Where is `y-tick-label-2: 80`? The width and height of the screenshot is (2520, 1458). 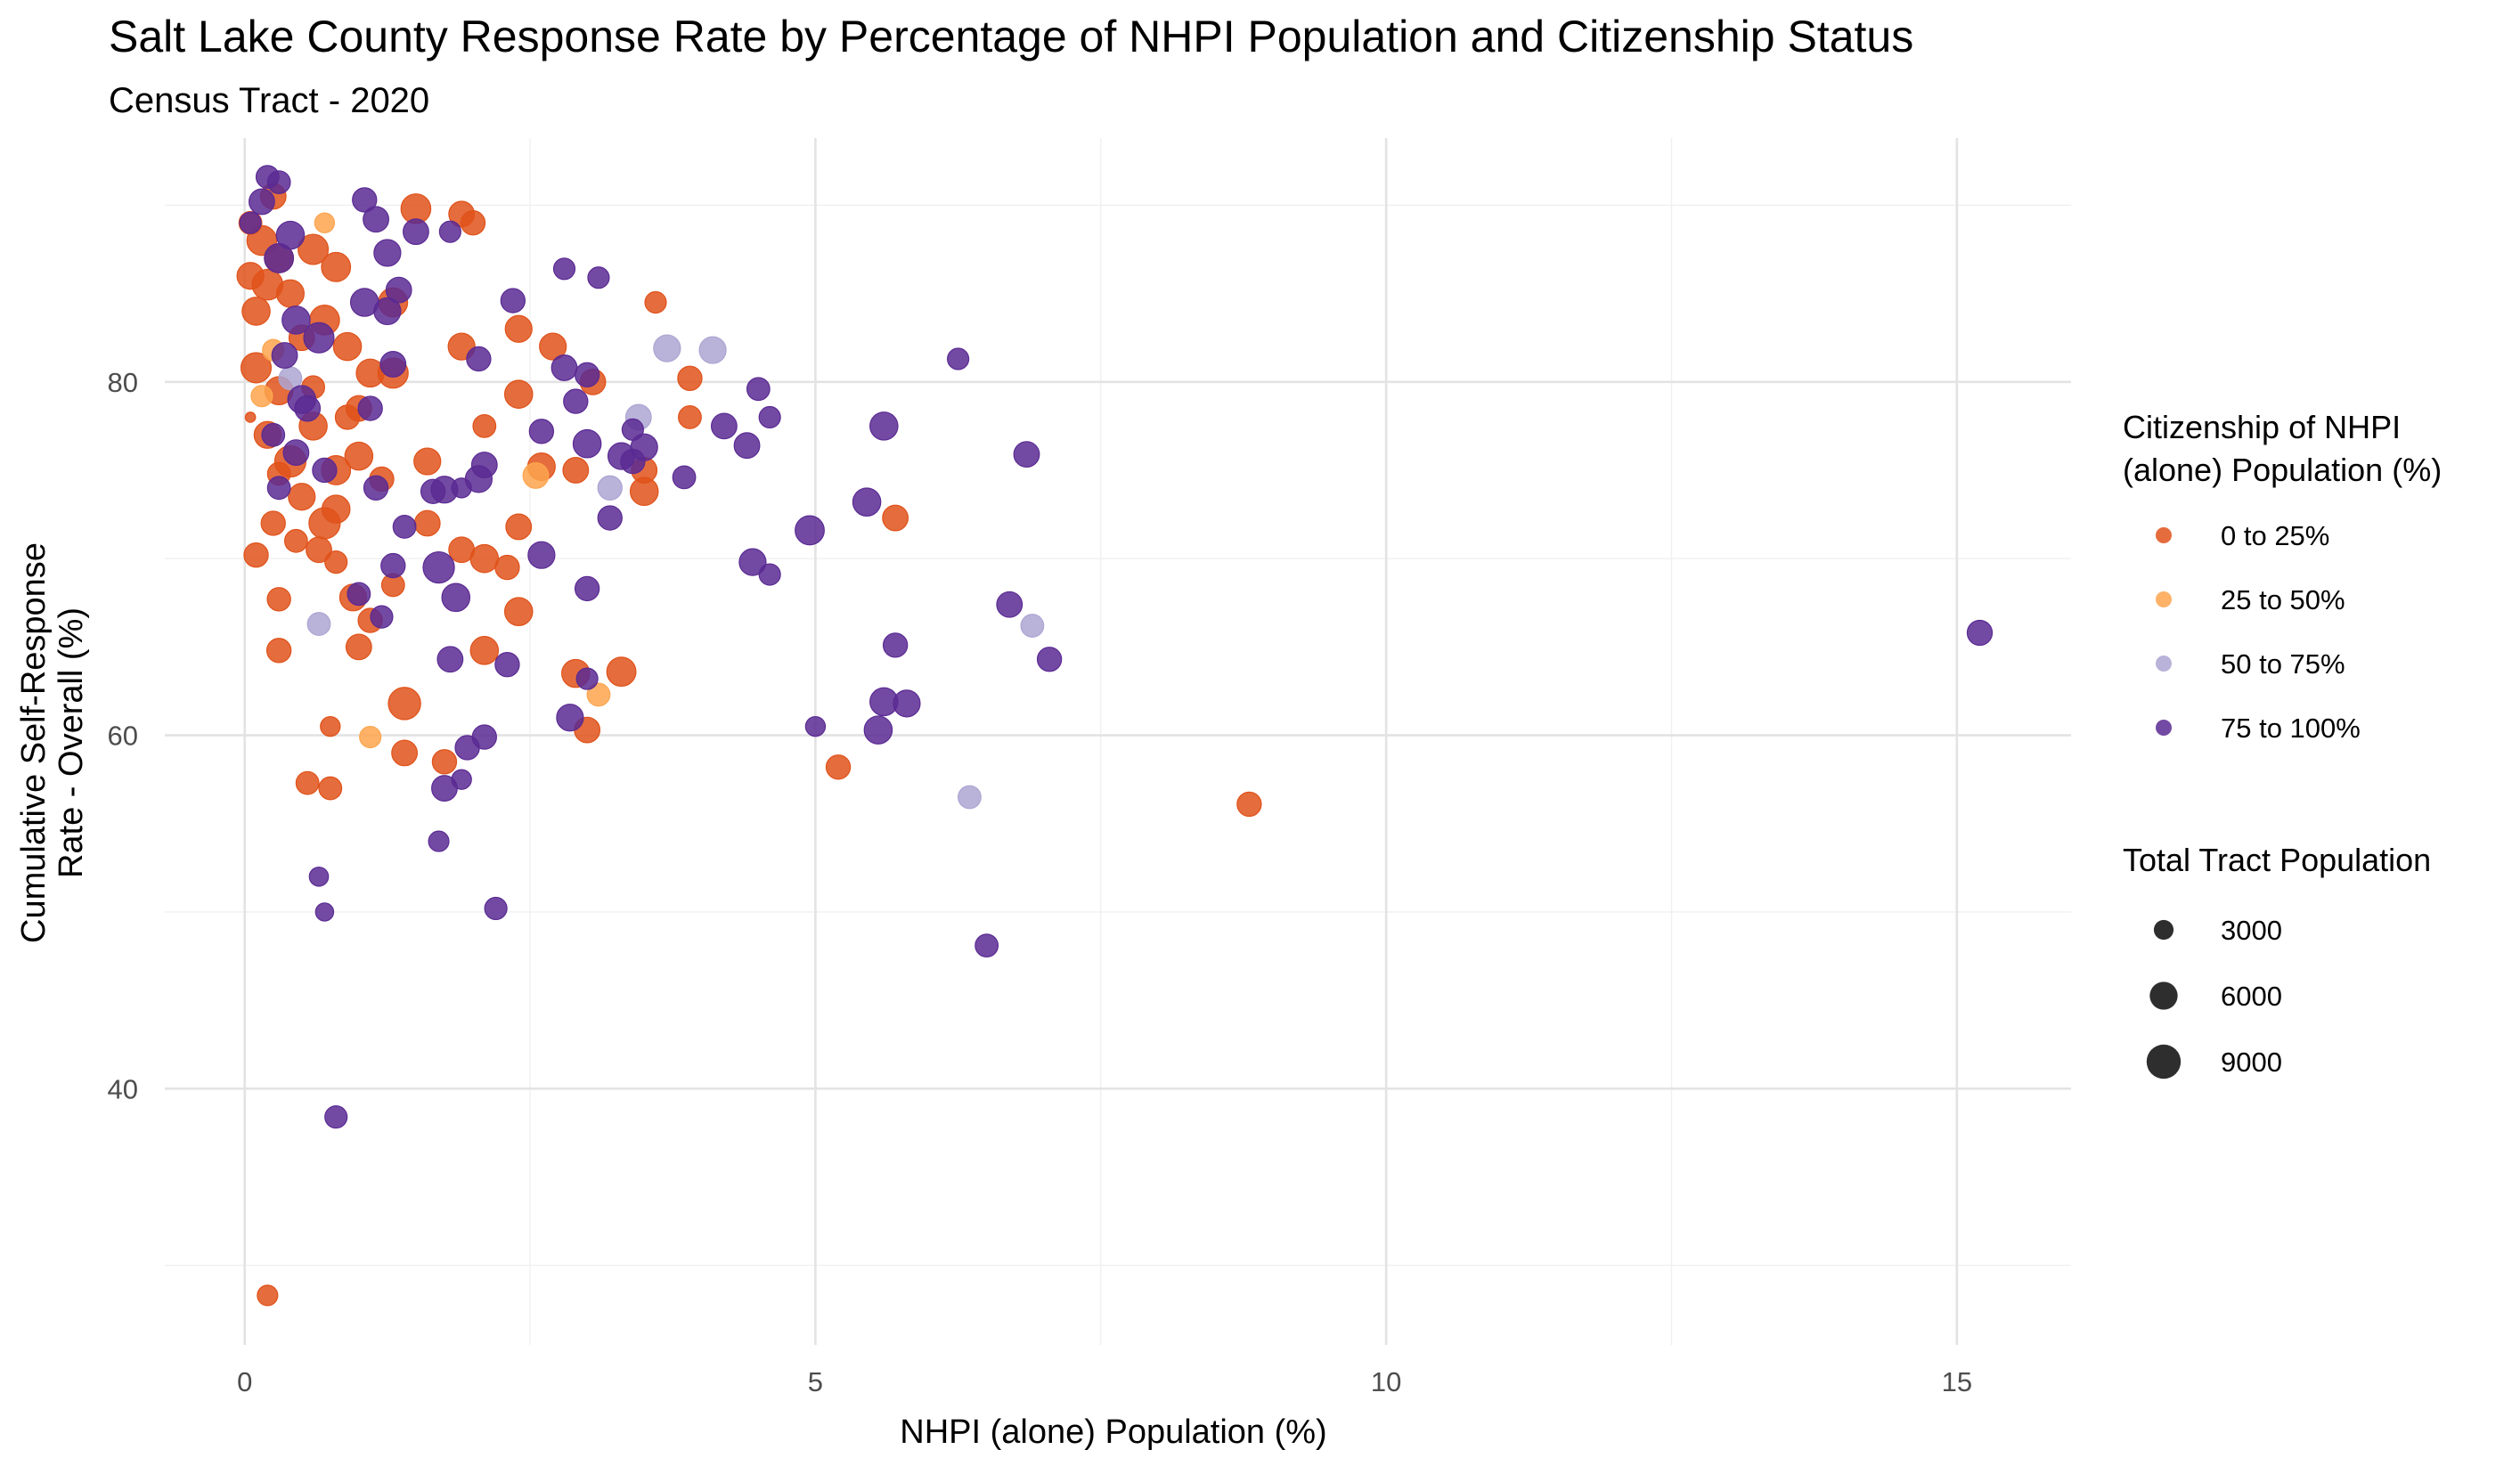 y-tick-label-2: 80 is located at coordinates (123, 382).